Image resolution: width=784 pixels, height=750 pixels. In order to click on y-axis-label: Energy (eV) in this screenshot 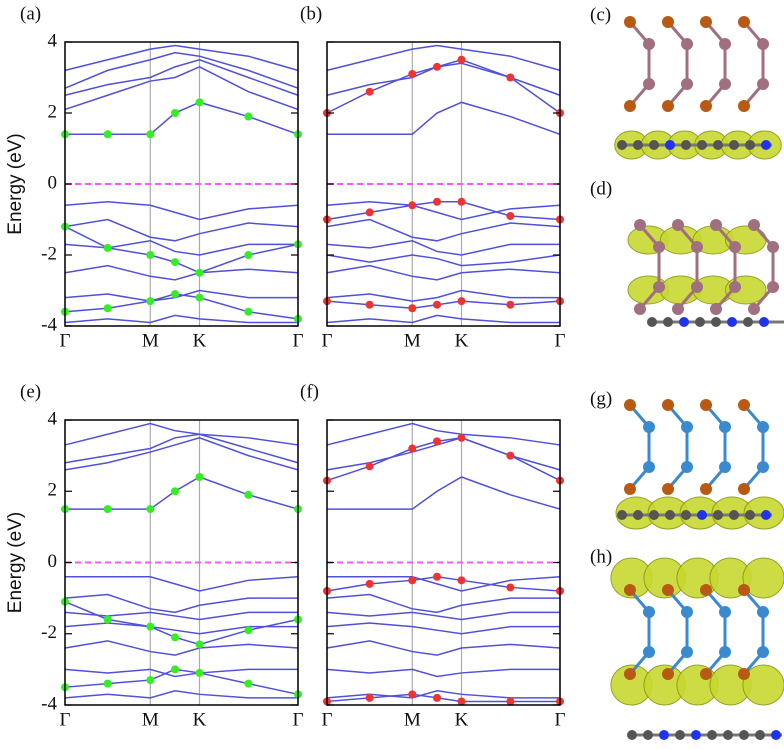, I will do `click(15, 562)`.